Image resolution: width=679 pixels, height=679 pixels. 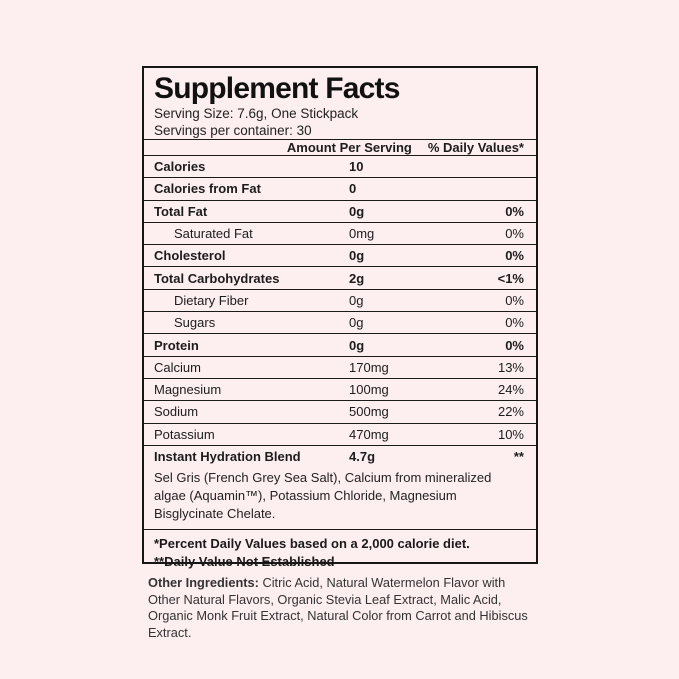 I want to click on nutrient-row: Sodium 500mg 22%, so click(x=340, y=411).